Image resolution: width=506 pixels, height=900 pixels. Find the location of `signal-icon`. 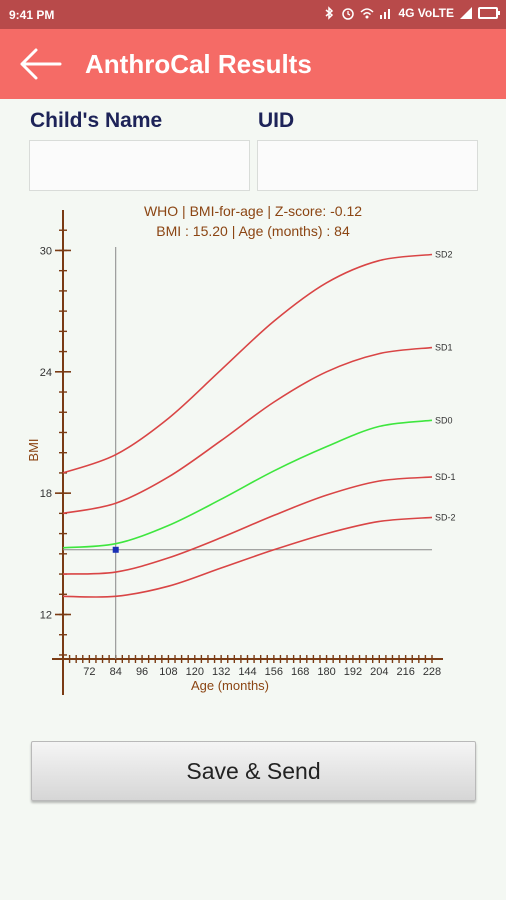

signal-icon is located at coordinates (385, 14).